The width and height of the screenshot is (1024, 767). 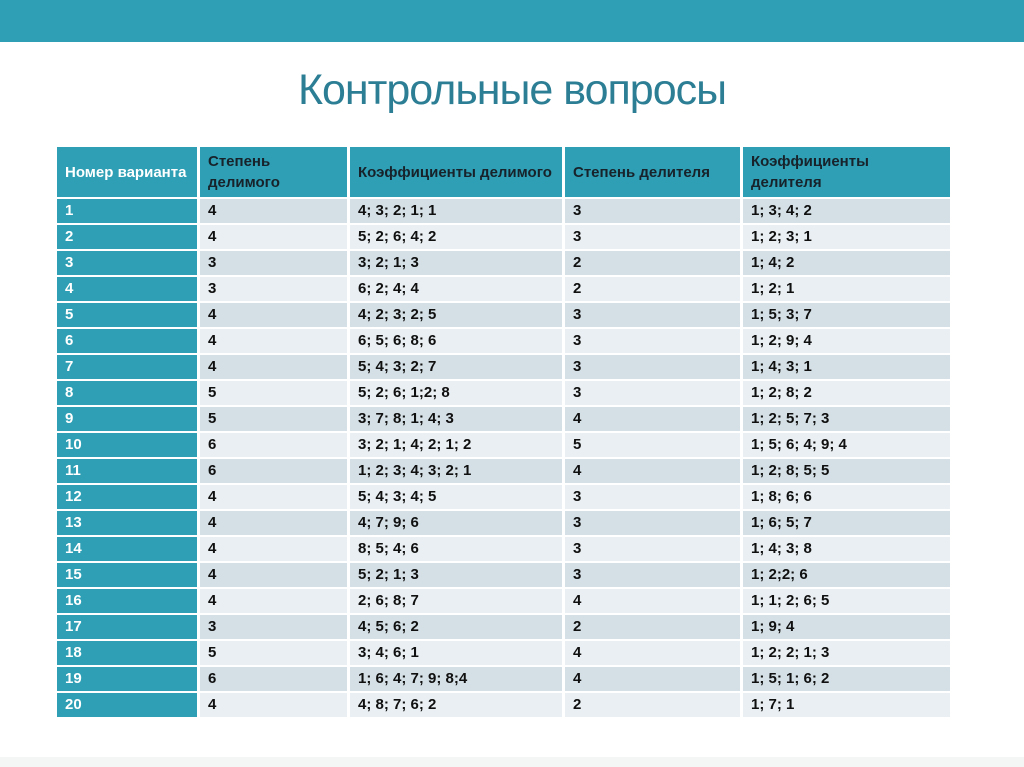 I want to click on value-cell: 4; 3; 2; 1; 1, so click(x=456, y=211).